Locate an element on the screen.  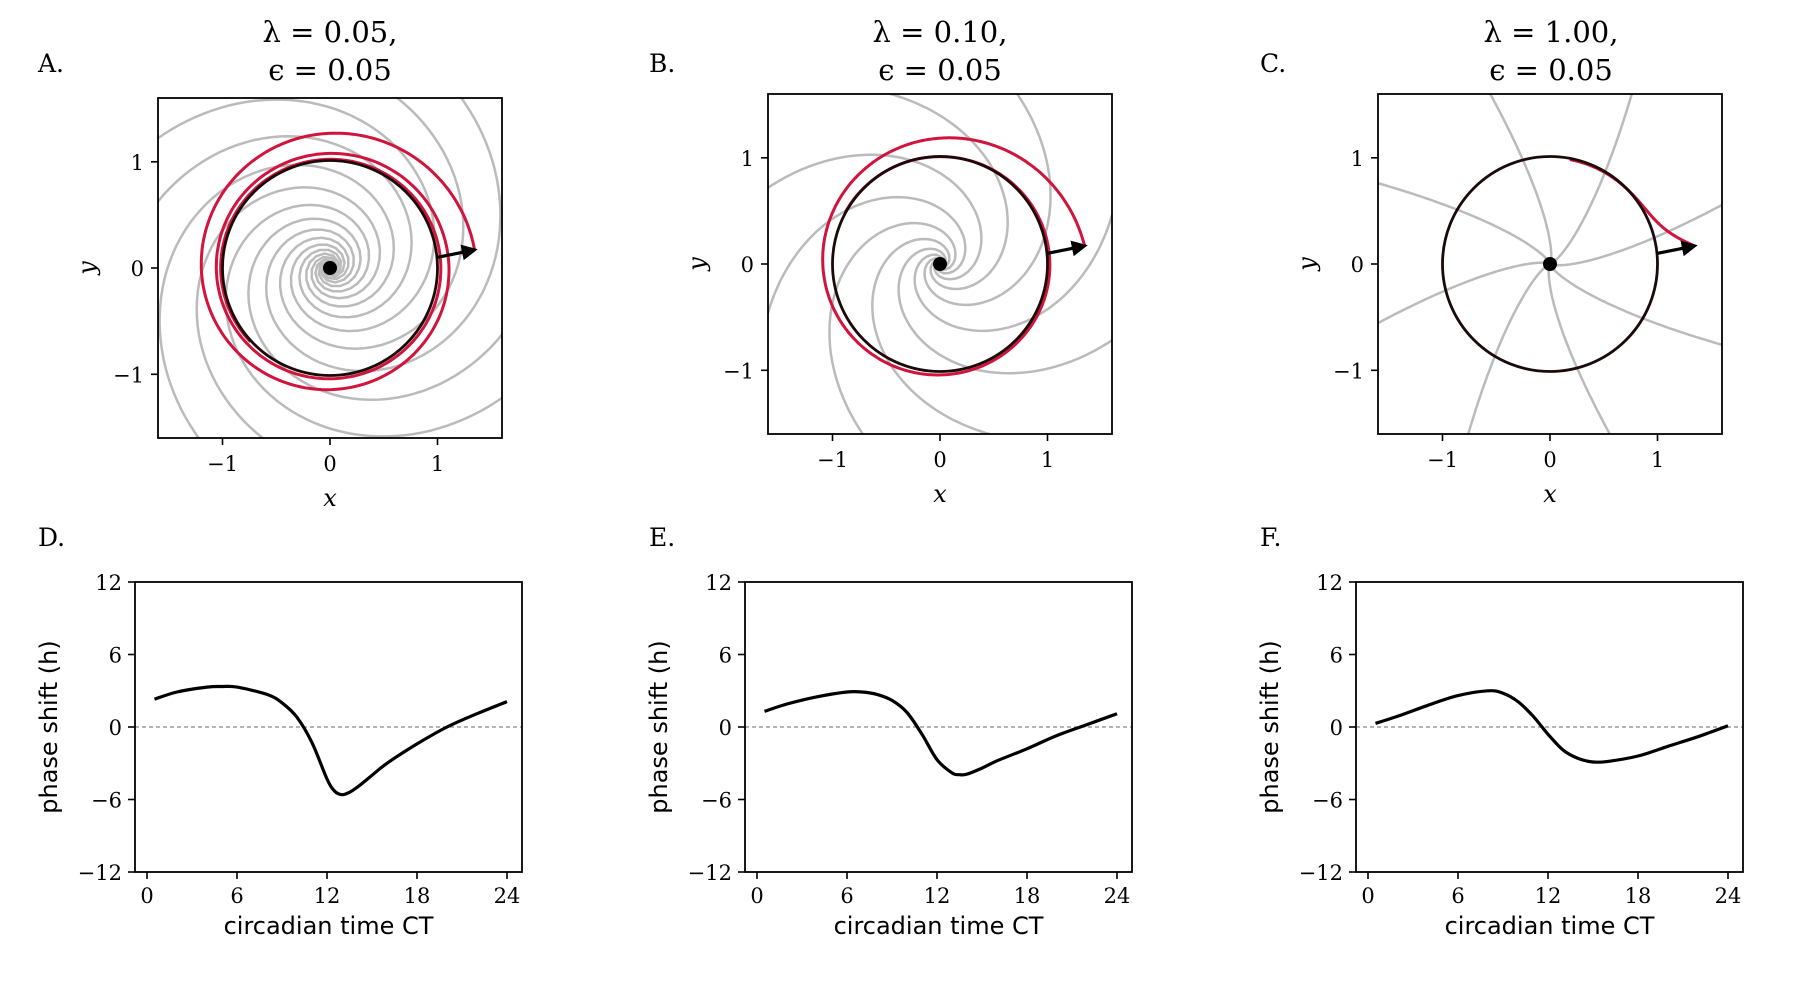
panel-title-line-1: λ = 0.05, is located at coordinates (330, 32).